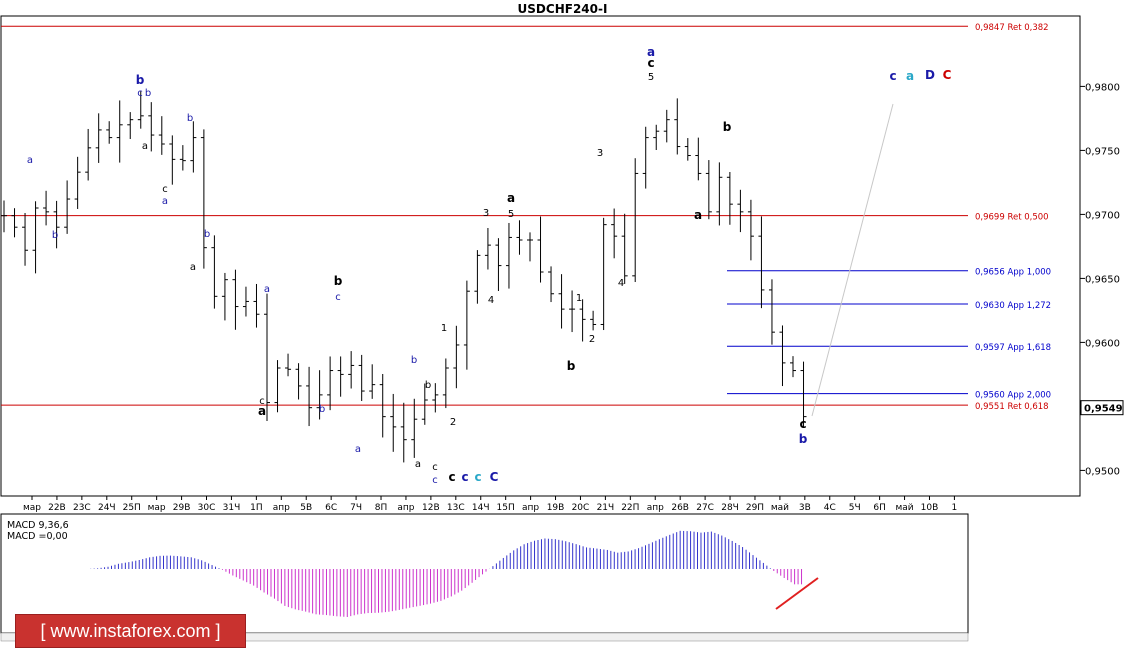 Image resolution: width=1125 pixels, height=663 pixels. I want to click on time-tick-label: 29В, so click(182, 508).